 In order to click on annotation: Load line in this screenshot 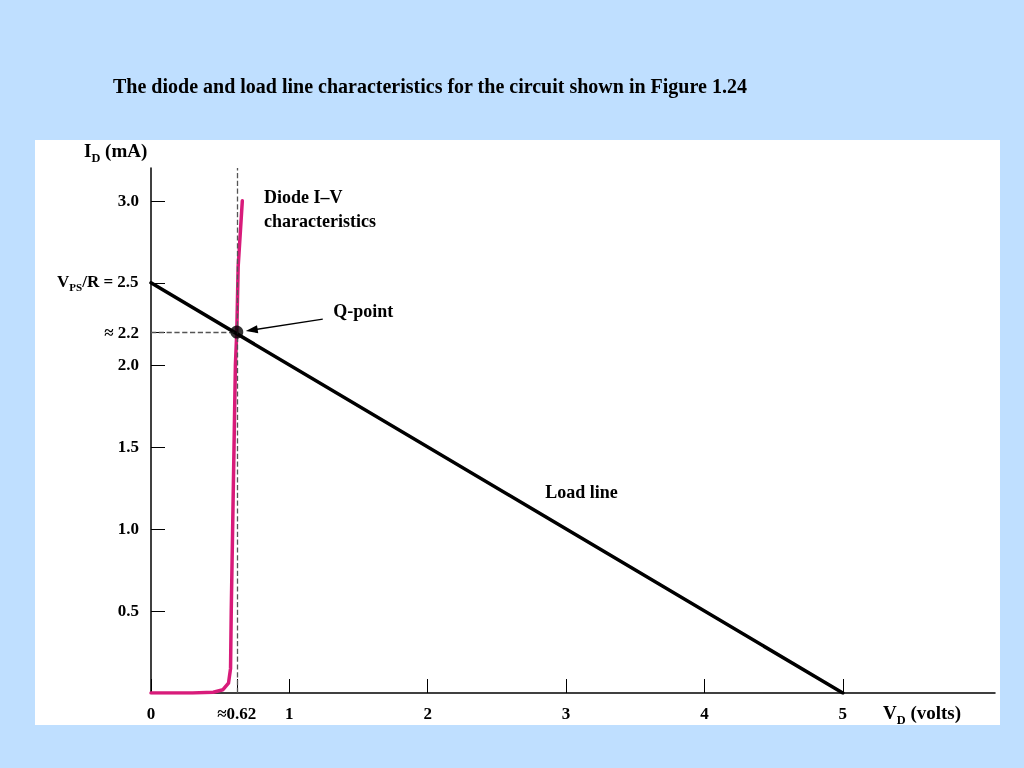, I will do `click(581, 491)`.